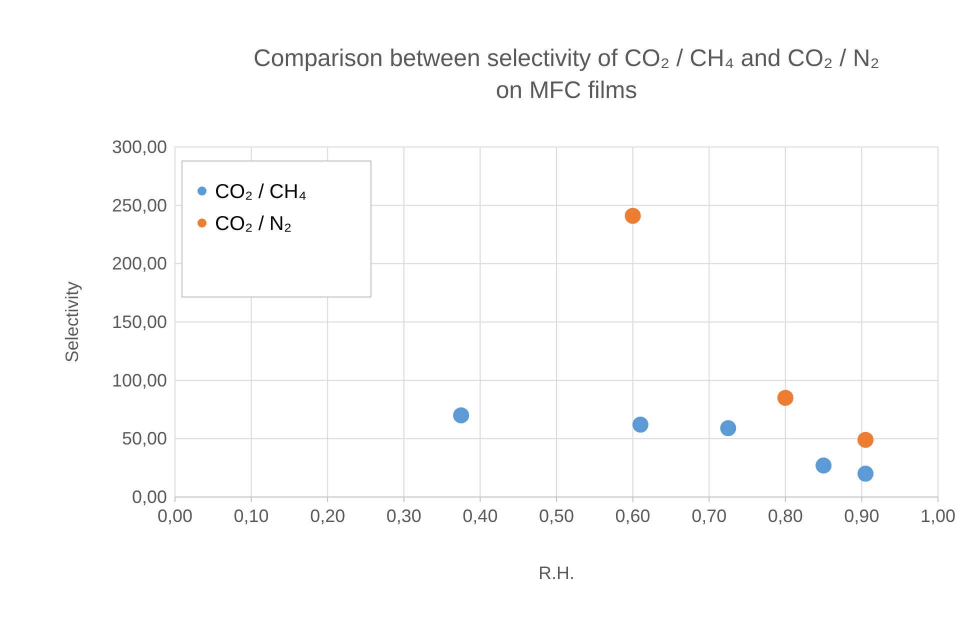 Image resolution: width=980 pixels, height=618 pixels. Describe the element at coordinates (709, 516) in the screenshot. I see `x-tick-label: 0,70` at that location.